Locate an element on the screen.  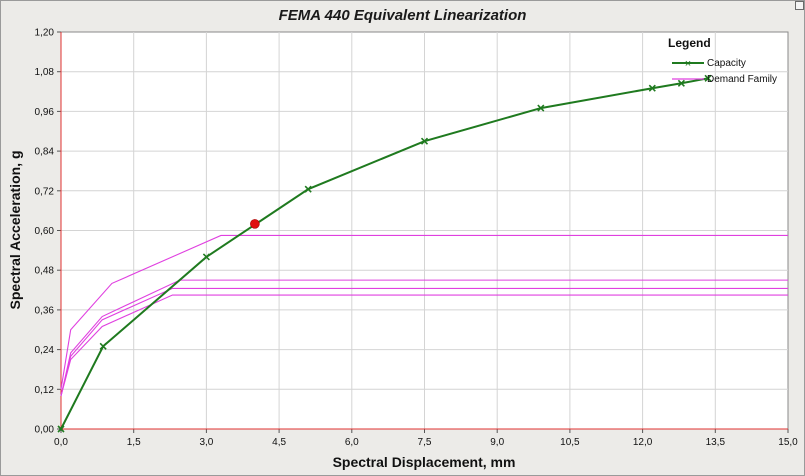
chart-title: FEMA 440 Equivalent Linearization is located at coordinates (402, 15).